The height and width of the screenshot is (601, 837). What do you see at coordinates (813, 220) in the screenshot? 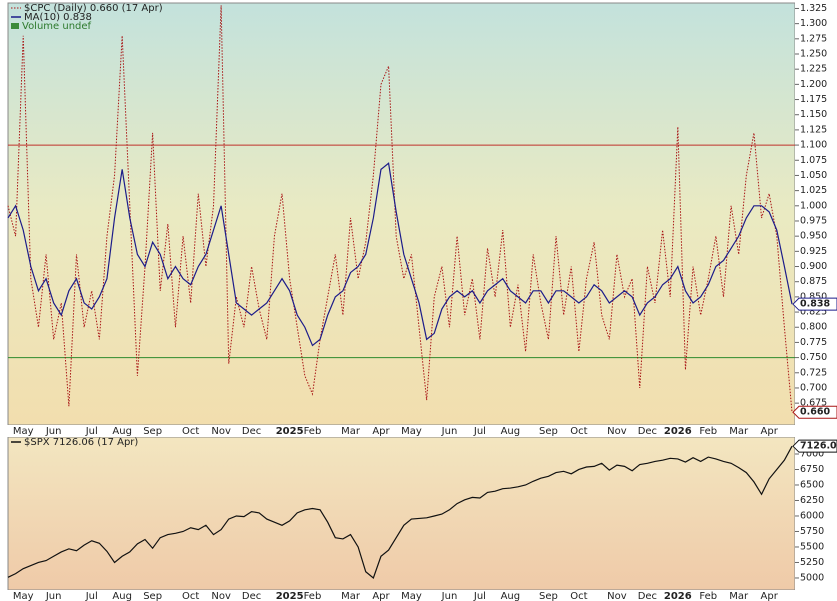
I see `y-tick-label: 0.975` at bounding box center [813, 220].